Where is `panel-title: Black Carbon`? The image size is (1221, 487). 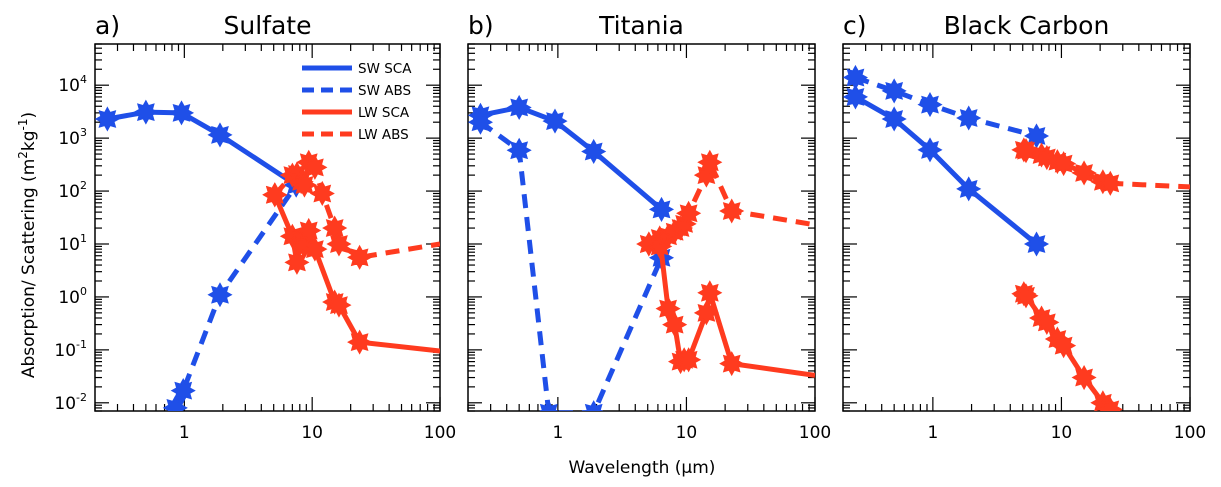 panel-title: Black Carbon is located at coordinates (1027, 25).